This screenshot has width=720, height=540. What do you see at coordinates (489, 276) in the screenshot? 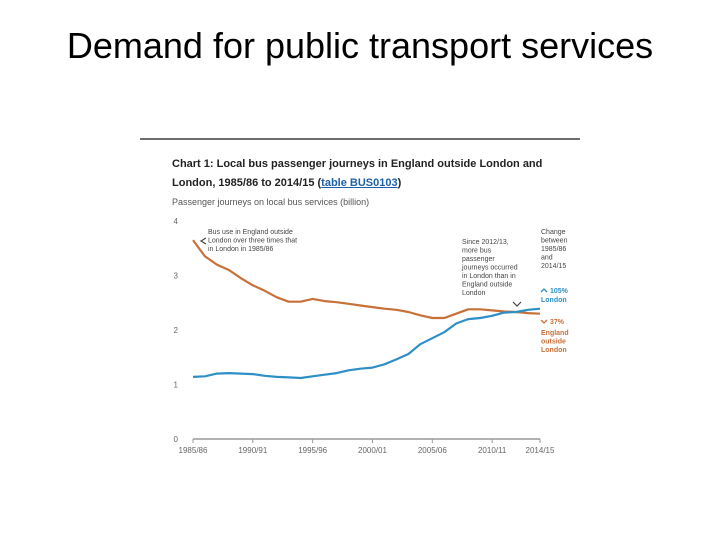
I see `annotation-crossover-line: in London than in` at bounding box center [489, 276].